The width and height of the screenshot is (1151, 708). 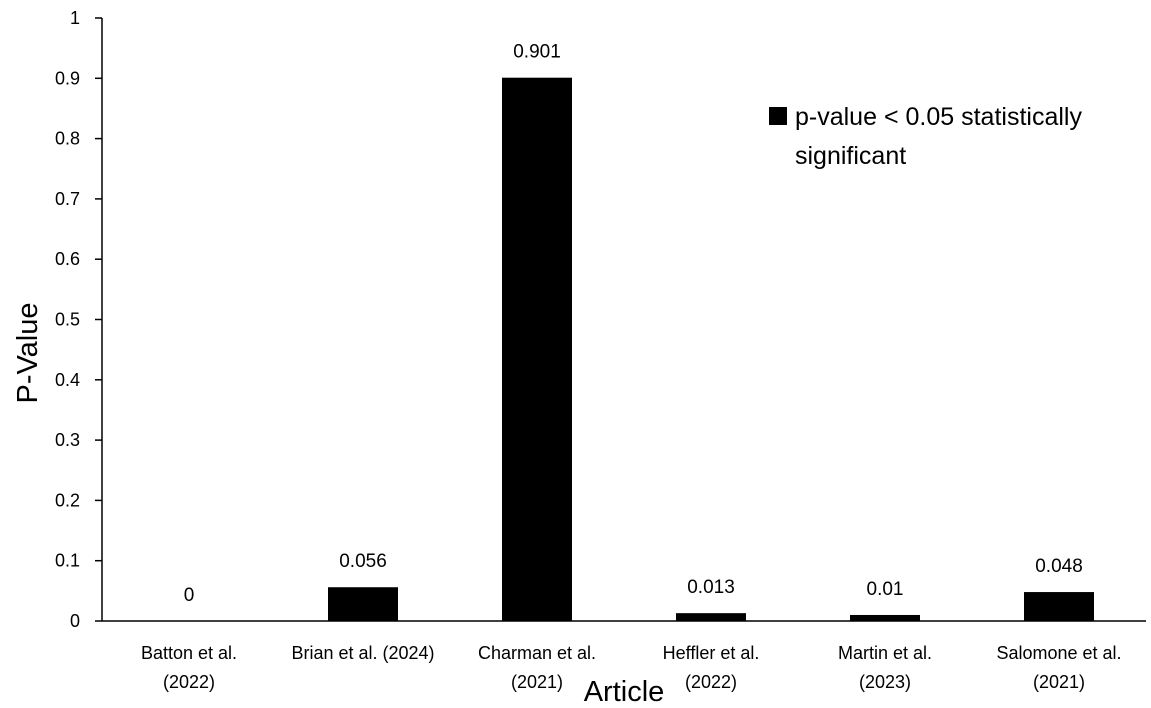 I want to click on legend-label-line-1: p-value < 0.05 statistically, so click(x=938, y=117).